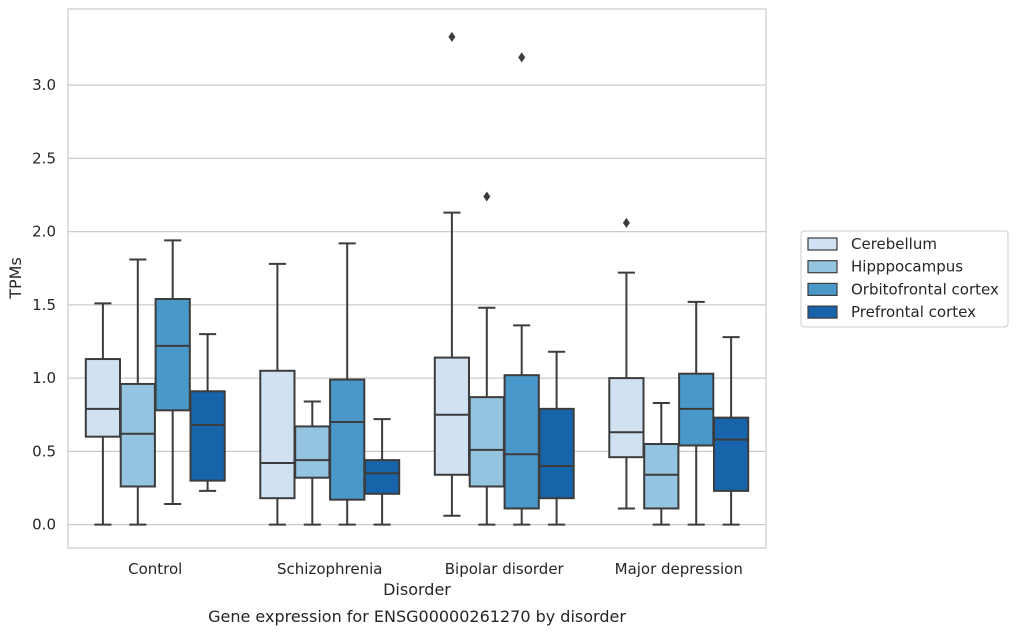 The width and height of the screenshot is (1018, 634). Describe the element at coordinates (44, 158) in the screenshot. I see `y-tick-label: 2.5` at that location.